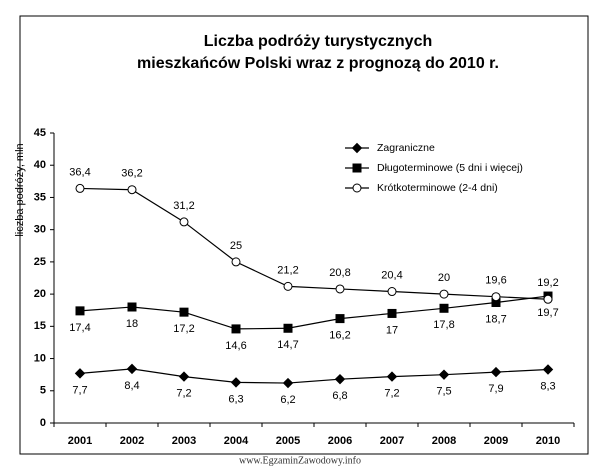  I want to click on data-label: 17,8, so click(443, 325).